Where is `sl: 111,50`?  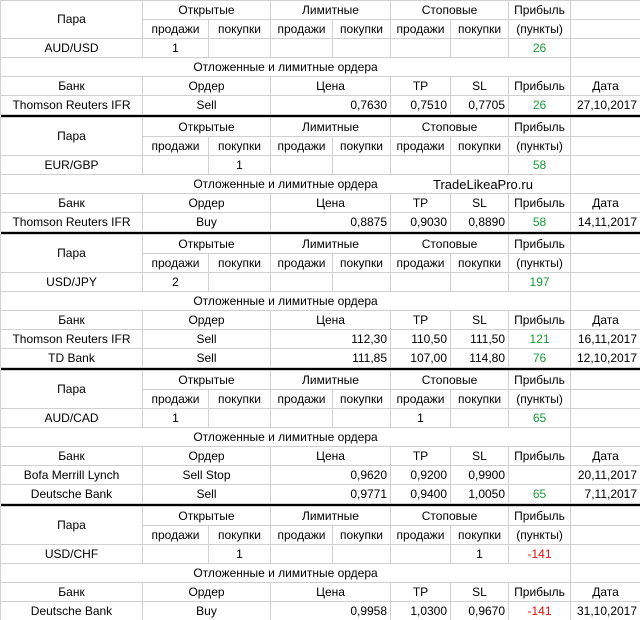 sl: 111,50 is located at coordinates (480, 339).